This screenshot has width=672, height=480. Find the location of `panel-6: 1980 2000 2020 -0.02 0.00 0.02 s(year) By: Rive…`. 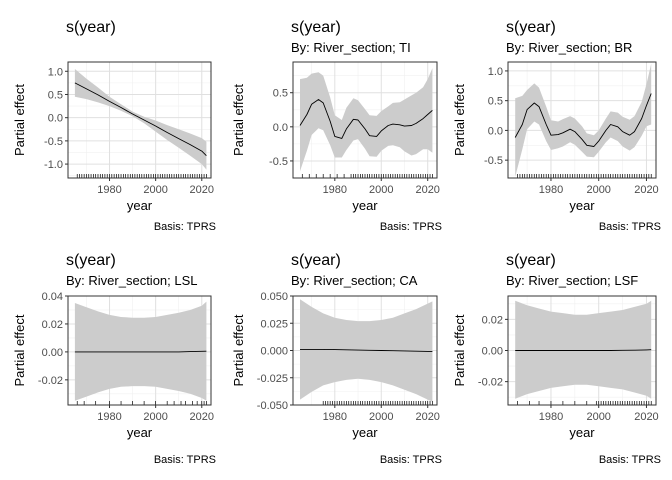

panel-6: 1980 2000 2020 -0.02 0.00 0.02 s(year) By: Rive… is located at coordinates (556, 359).